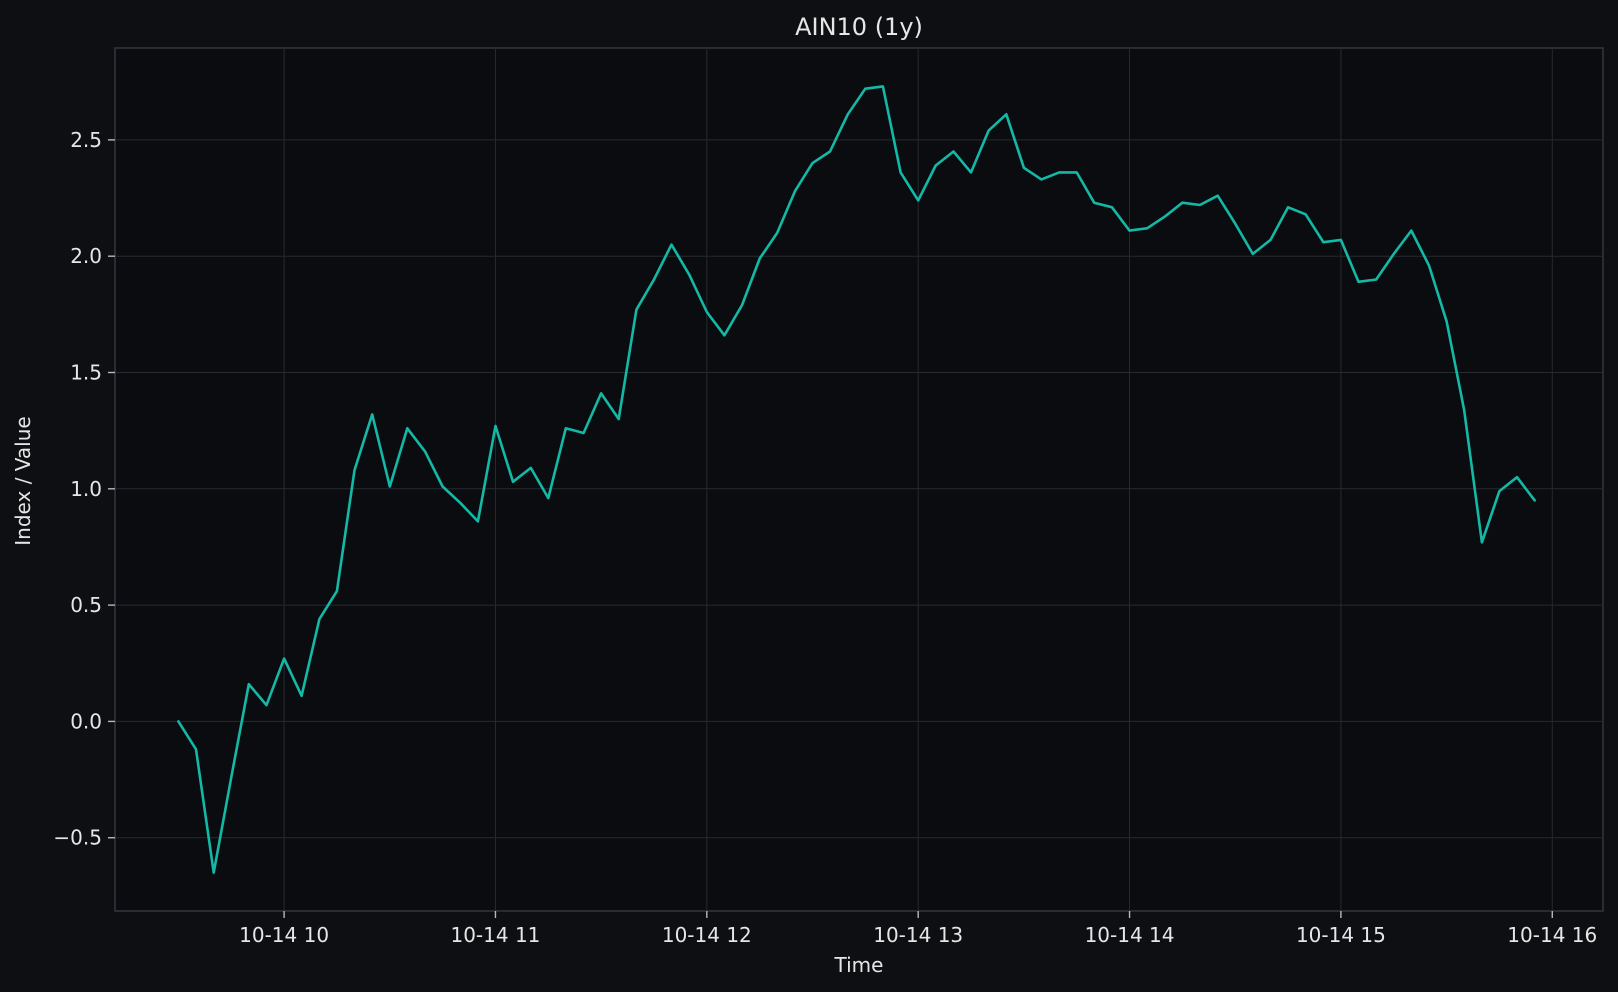  Describe the element at coordinates (77, 838) in the screenshot. I see `y-tick-label: −0.5` at that location.